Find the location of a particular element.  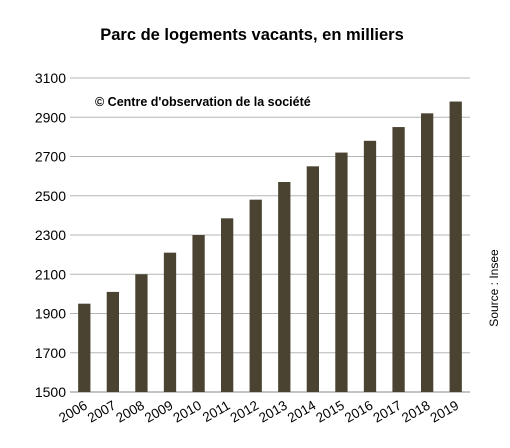

bar-2007 is located at coordinates (112, 341).